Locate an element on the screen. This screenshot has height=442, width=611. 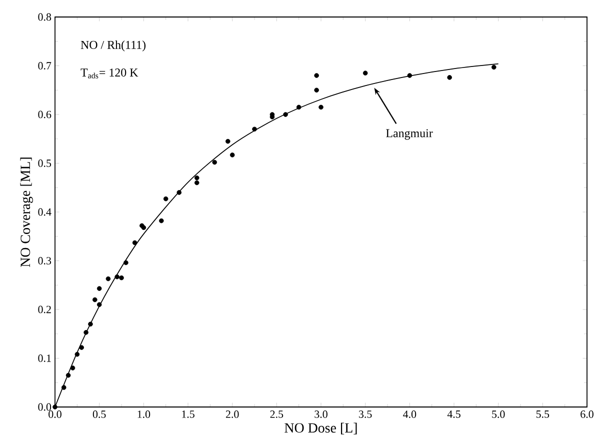
annotation: T$_{ads}$= 120 K is located at coordinates (109, 73).